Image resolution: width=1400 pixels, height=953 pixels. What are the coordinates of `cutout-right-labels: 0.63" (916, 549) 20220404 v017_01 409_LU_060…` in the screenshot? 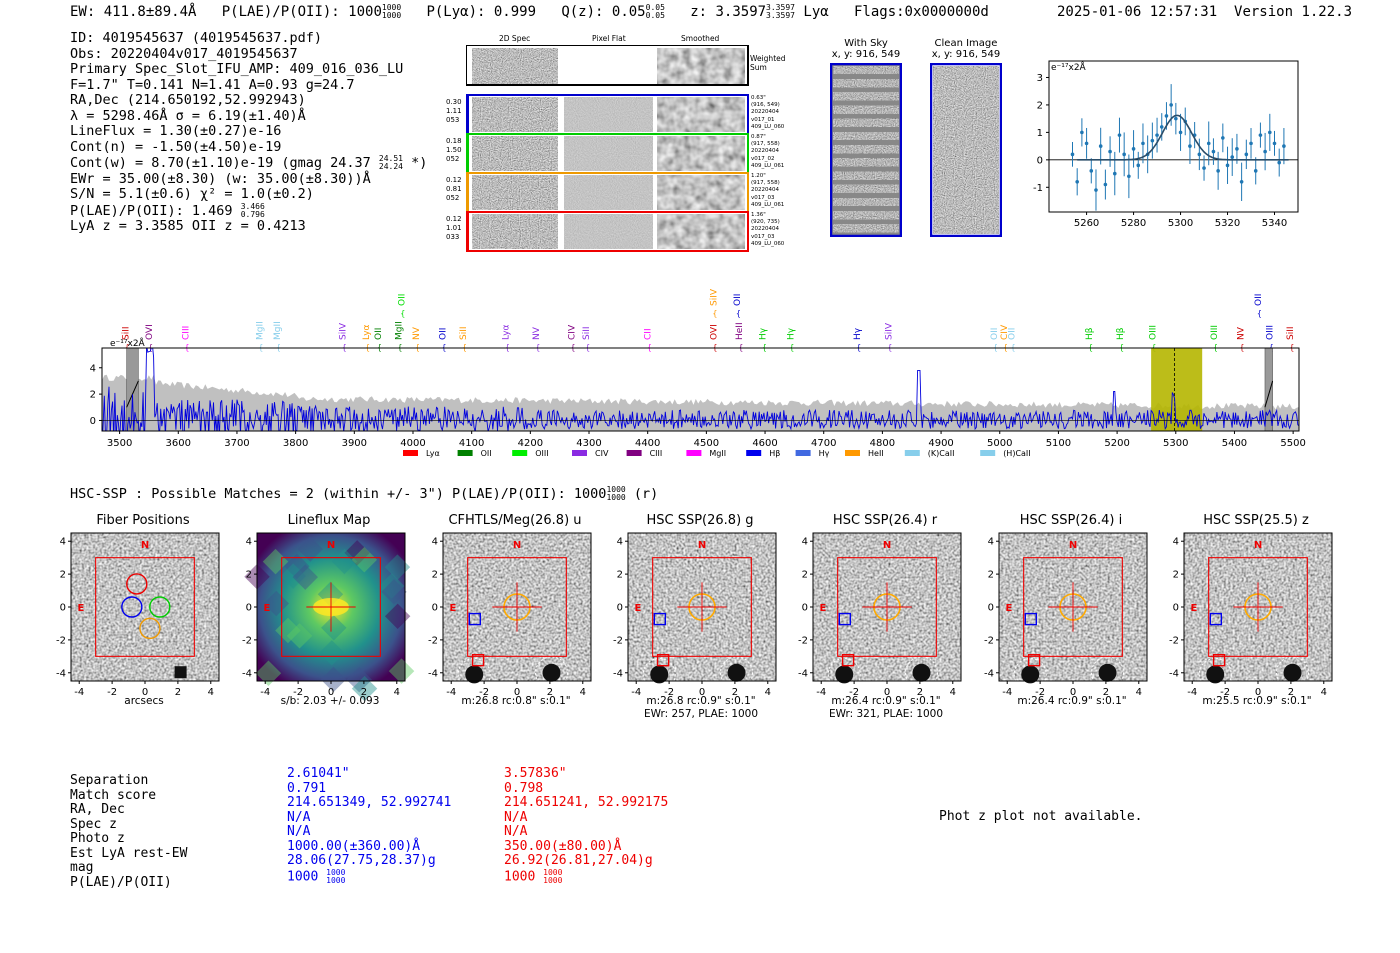 It's located at (767, 173).